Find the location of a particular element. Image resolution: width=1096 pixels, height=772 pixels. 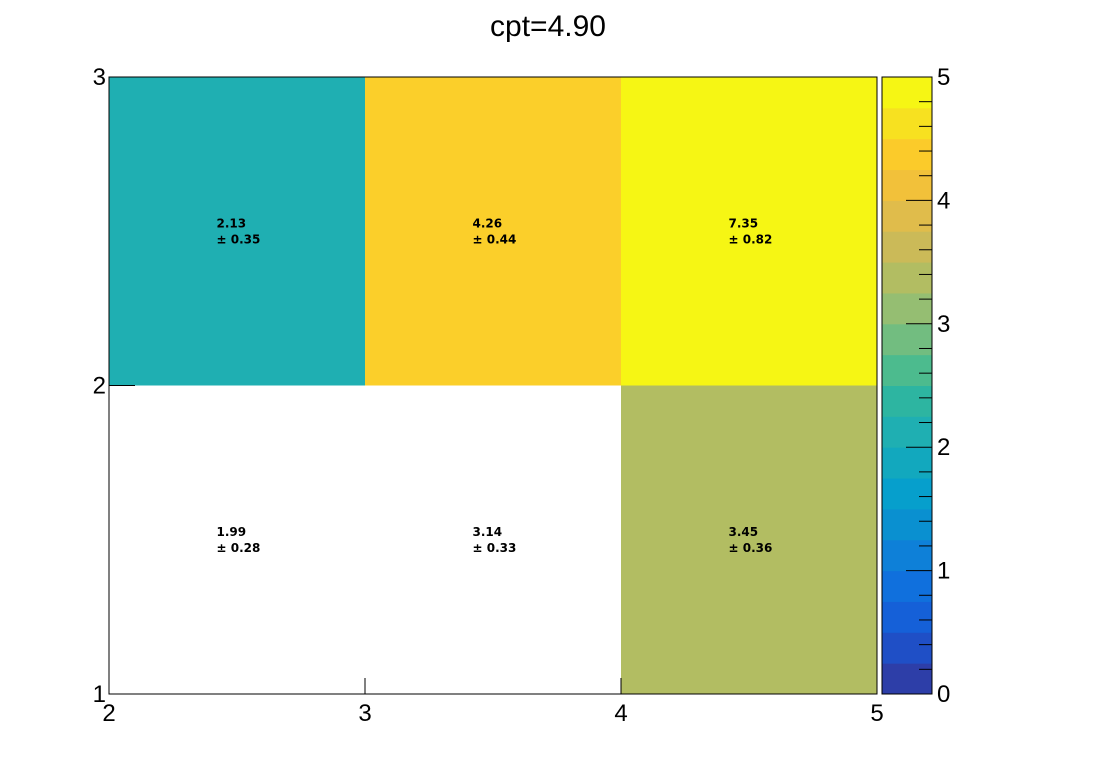

x-tick-label: 3 is located at coordinates (364, 713).